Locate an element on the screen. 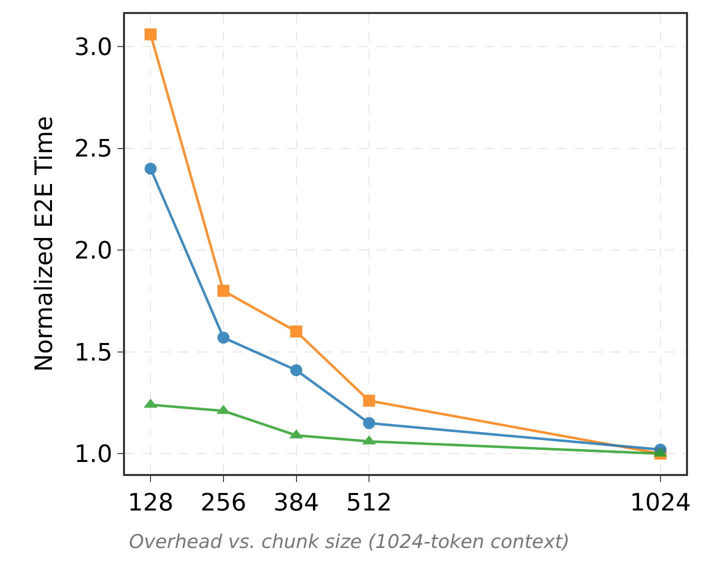 The width and height of the screenshot is (703, 562). y-tick-label: 1.5 is located at coordinates (93, 352).